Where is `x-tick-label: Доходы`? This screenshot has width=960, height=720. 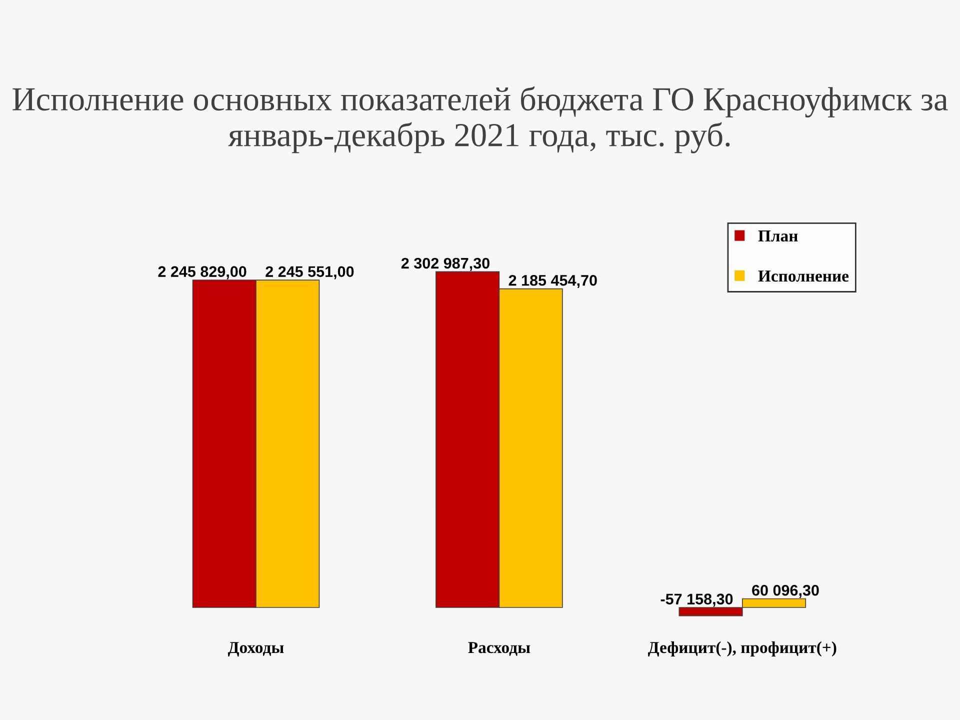
x-tick-label: Доходы is located at coordinates (256, 649).